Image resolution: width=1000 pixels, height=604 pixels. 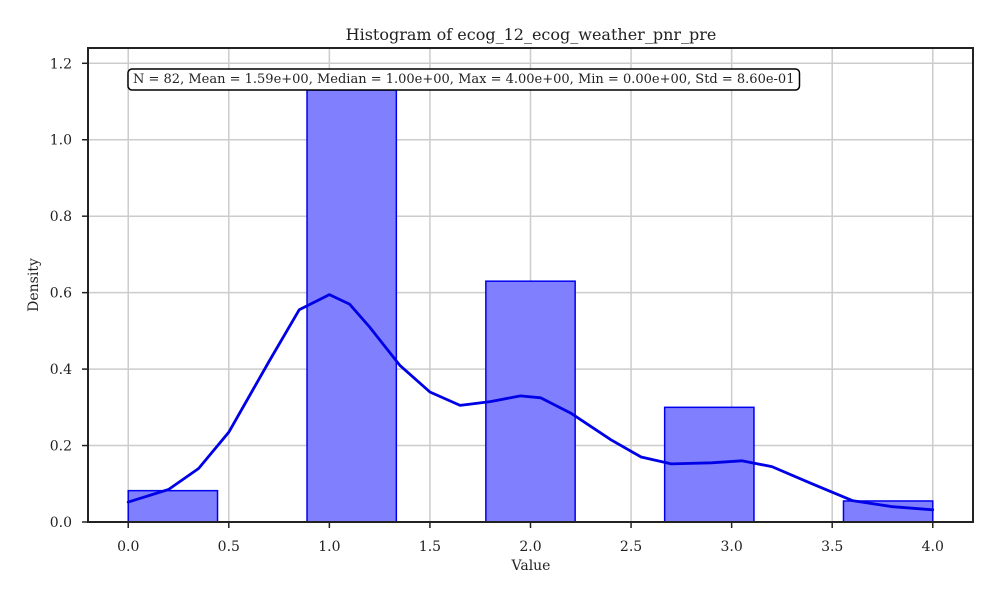 I want to click on y-tick-label: 0.8, so click(x=61, y=217).